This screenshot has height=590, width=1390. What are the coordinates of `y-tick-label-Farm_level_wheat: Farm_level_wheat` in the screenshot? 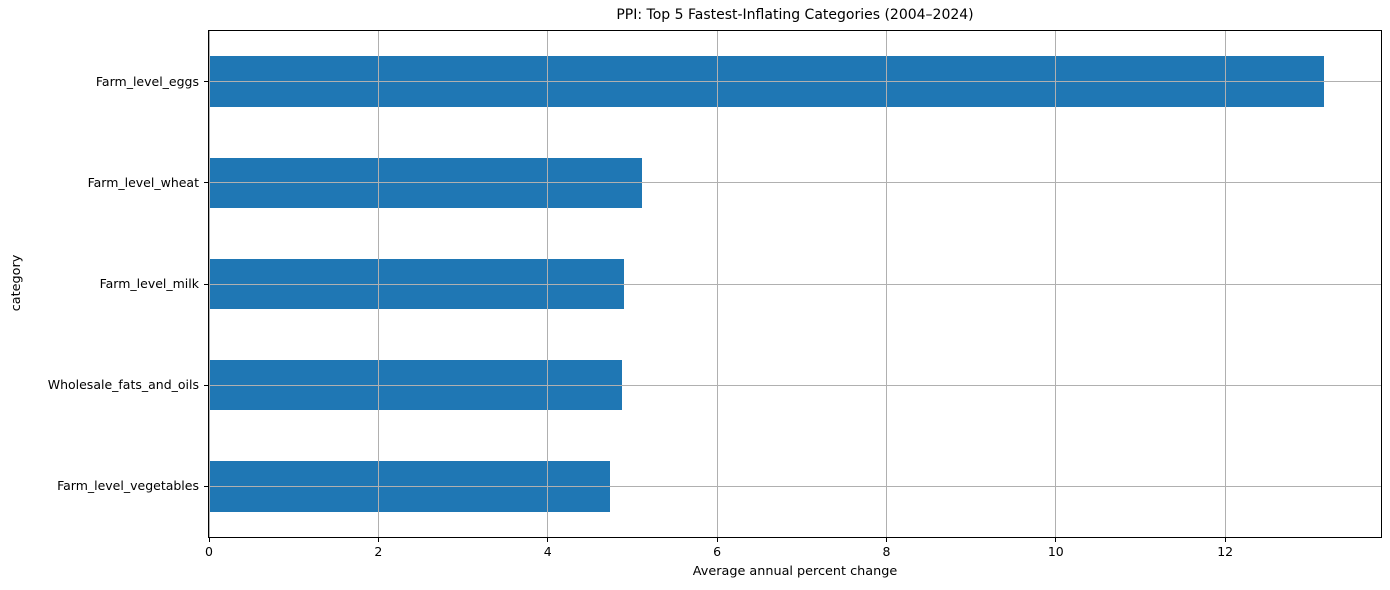 It's located at (143, 182).